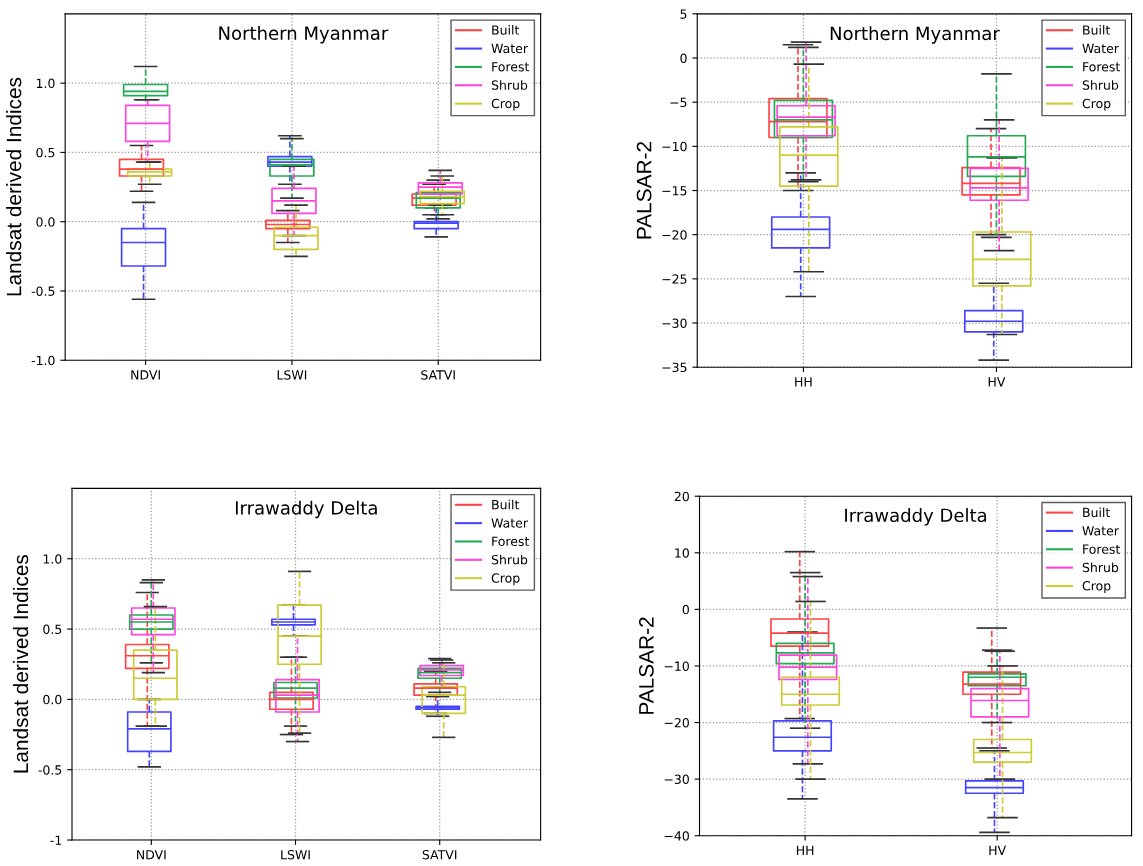  Describe the element at coordinates (683, 14) in the screenshot. I see `y-tick-label: 5` at that location.